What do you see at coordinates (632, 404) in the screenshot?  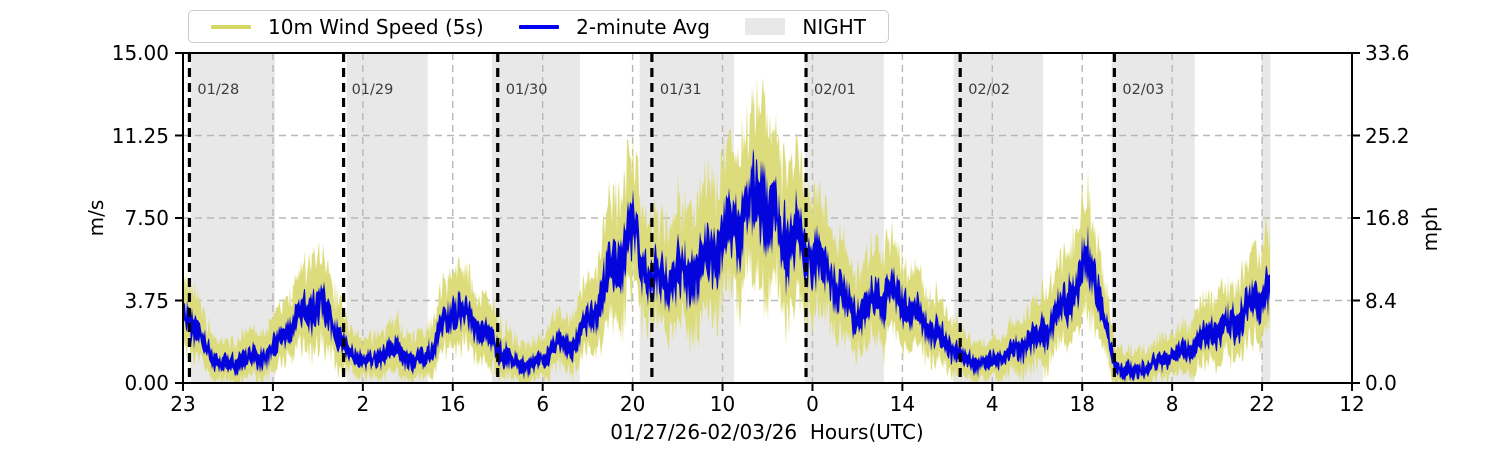 I see `x-tick-label: 20` at bounding box center [632, 404].